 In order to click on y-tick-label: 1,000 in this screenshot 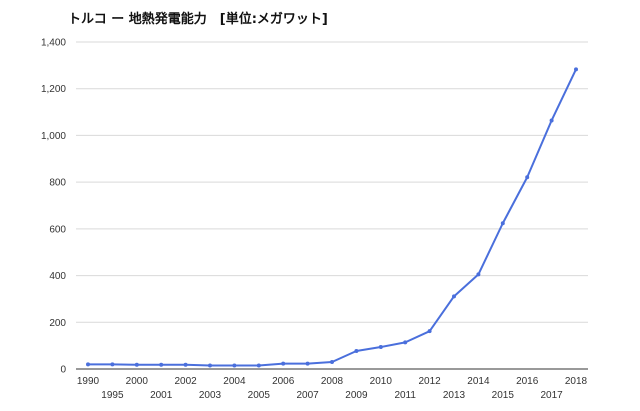, I will do `click(53, 136)`.